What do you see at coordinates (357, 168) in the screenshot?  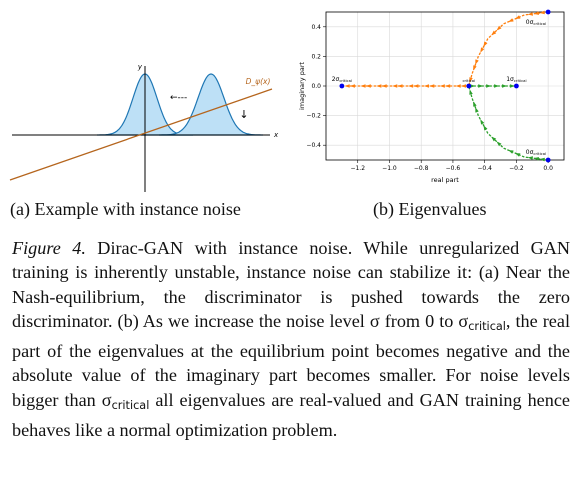 I see `x-tick-label: −1.2` at bounding box center [357, 168].